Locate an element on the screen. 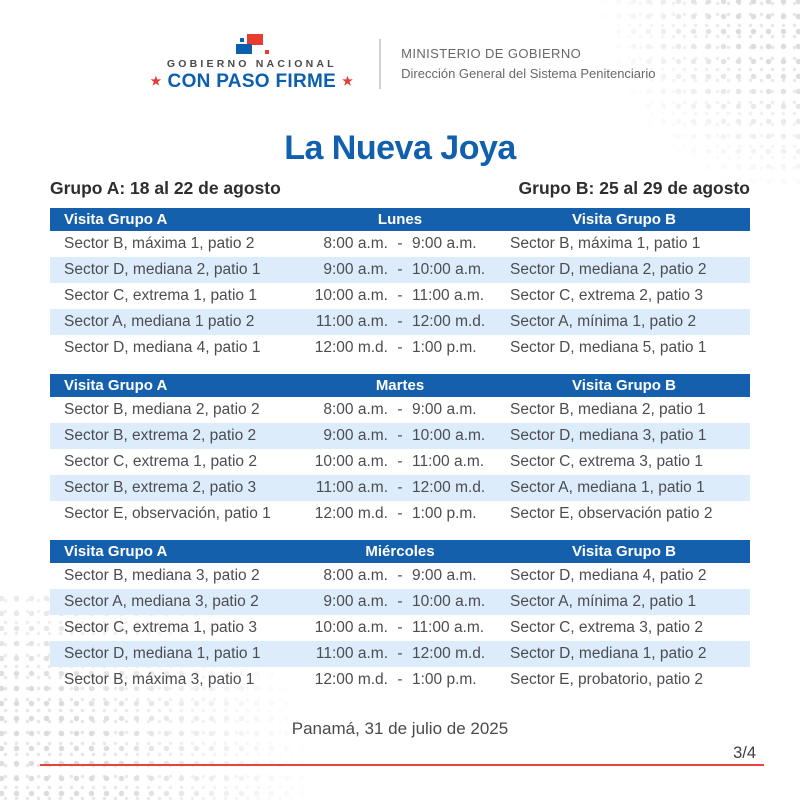 This screenshot has height=800, width=800. group-b-cell: Sector D, mediana 1, patio 2 is located at coordinates (608, 653).